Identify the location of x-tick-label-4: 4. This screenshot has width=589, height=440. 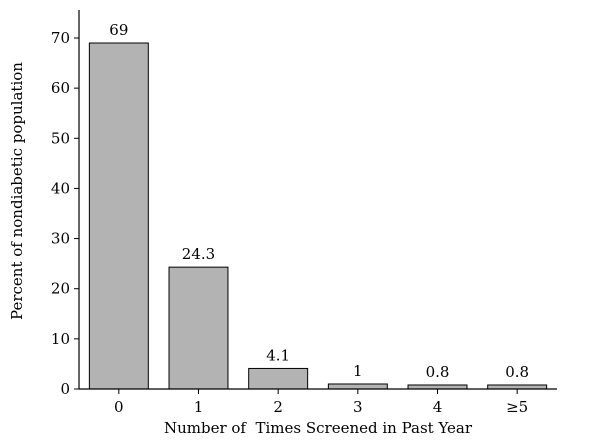
(438, 407).